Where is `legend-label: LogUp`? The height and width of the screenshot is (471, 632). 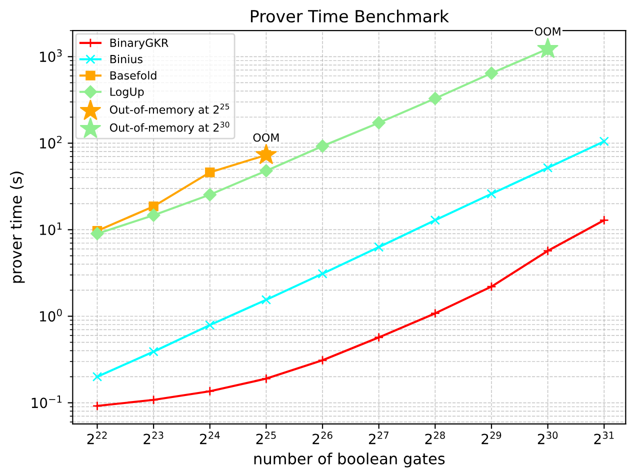
legend-label: LogUp is located at coordinates (127, 93).